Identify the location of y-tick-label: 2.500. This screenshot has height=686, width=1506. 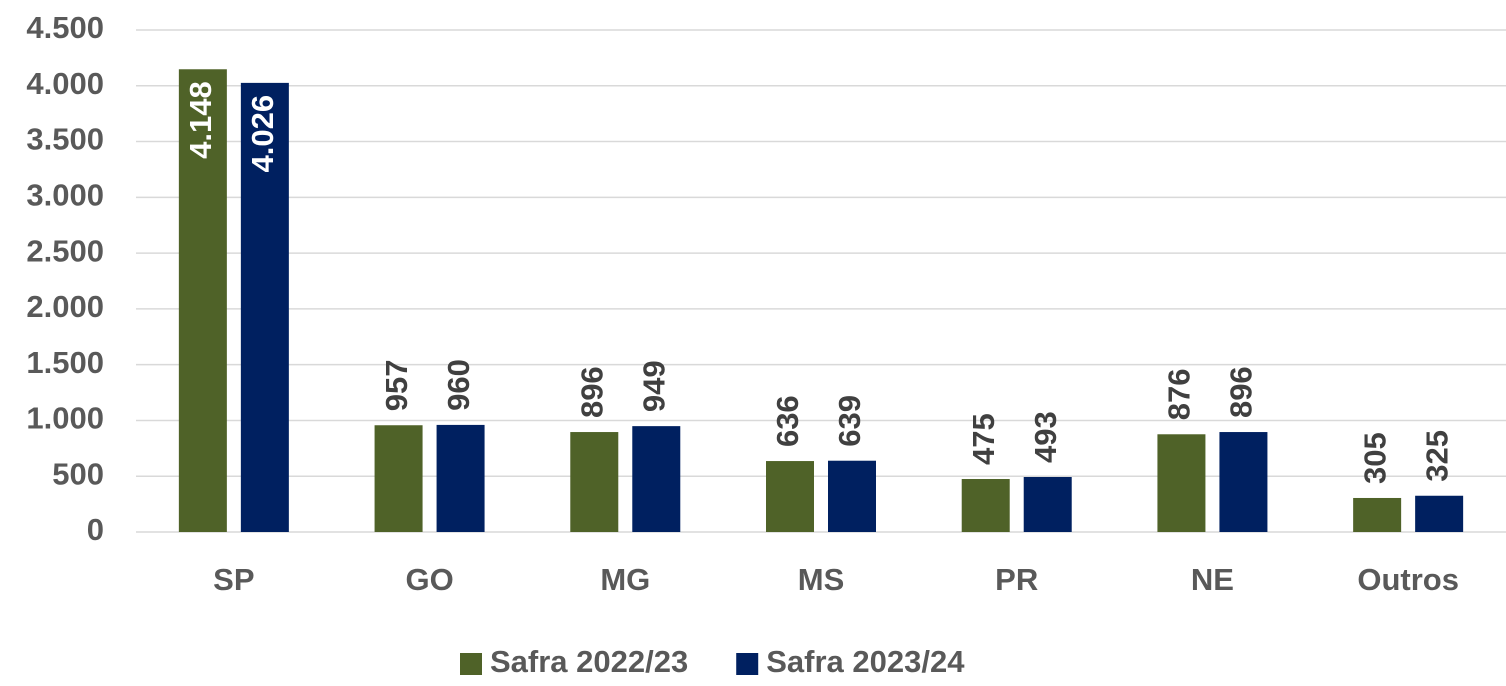
(65, 250).